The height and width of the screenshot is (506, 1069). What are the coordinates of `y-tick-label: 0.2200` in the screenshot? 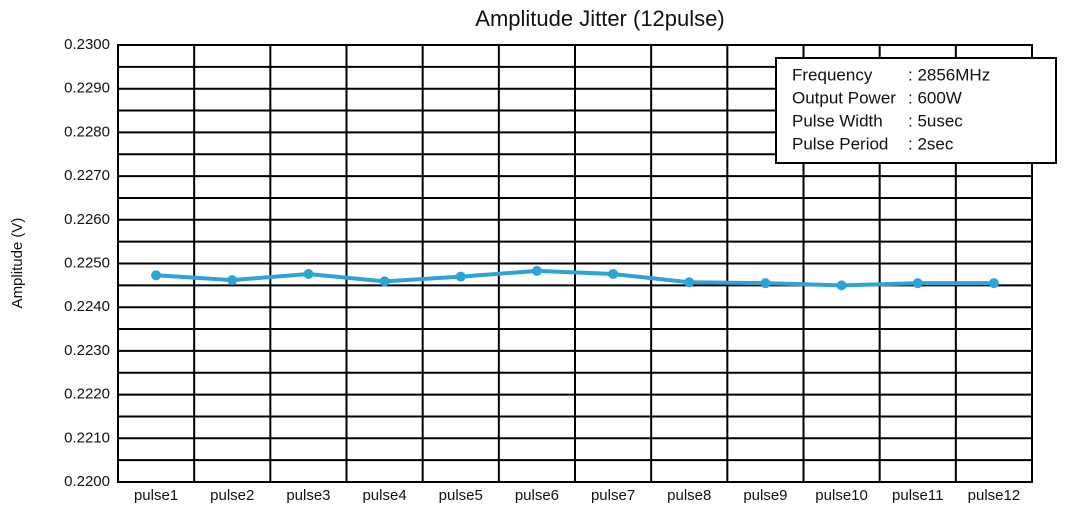 It's located at (87, 481).